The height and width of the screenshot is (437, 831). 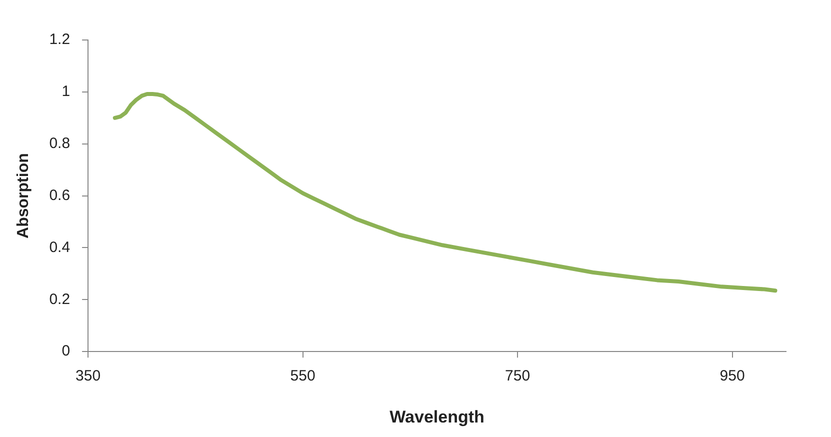 What do you see at coordinates (437, 416) in the screenshot?
I see `x-axis-title: Wavelength` at bounding box center [437, 416].